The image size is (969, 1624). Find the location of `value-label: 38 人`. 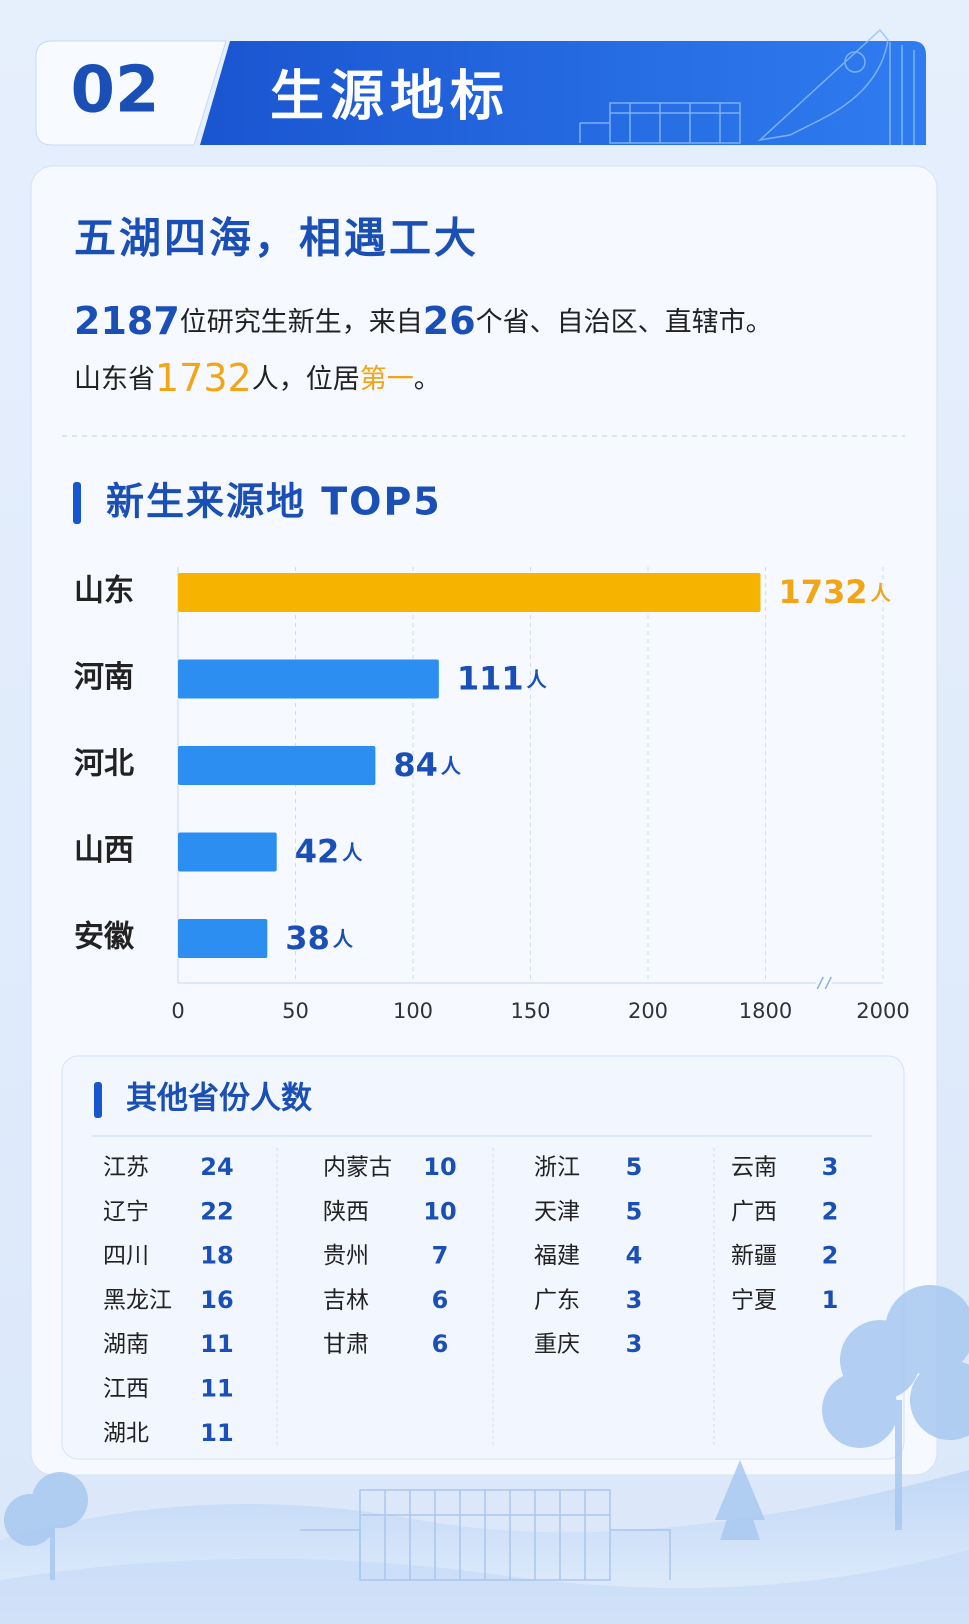

value-label: 38 人 is located at coordinates (319, 938).